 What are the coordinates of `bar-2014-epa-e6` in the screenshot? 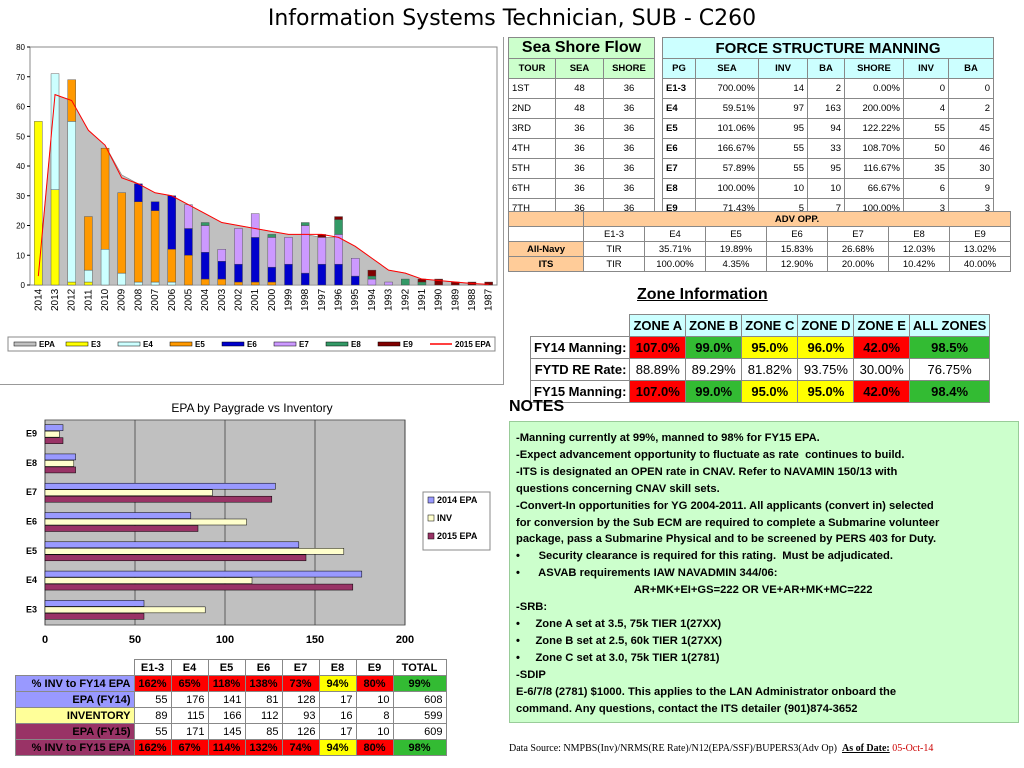 It's located at (118, 515).